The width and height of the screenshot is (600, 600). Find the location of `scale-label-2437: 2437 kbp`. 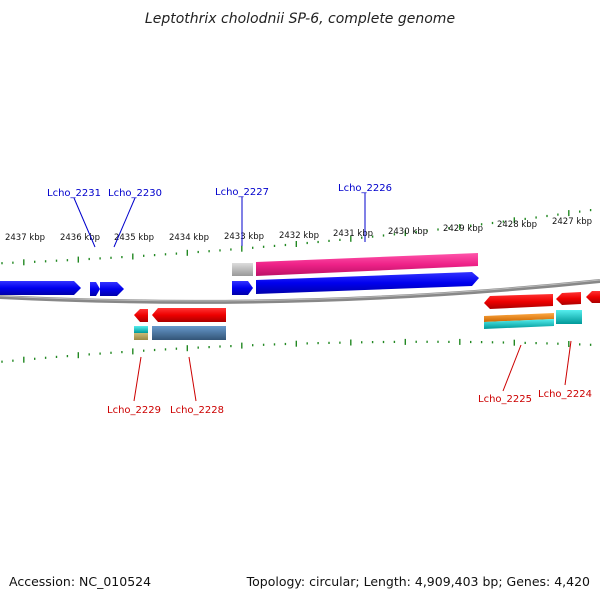

scale-label-2437: 2437 kbp is located at coordinates (25, 238).